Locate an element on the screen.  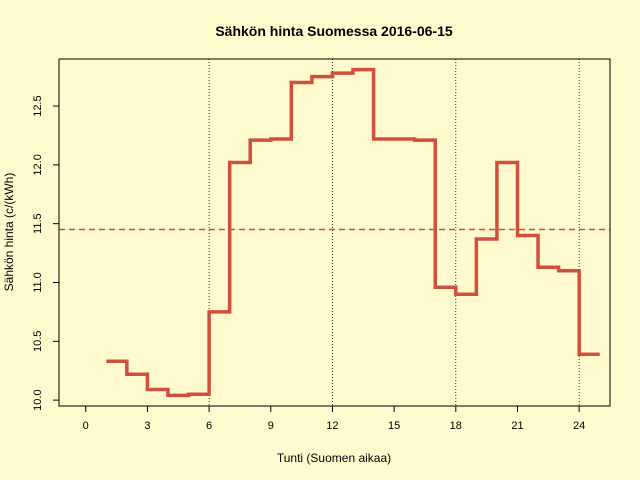
y-tick-label-12: 12.0 is located at coordinates (38, 164).